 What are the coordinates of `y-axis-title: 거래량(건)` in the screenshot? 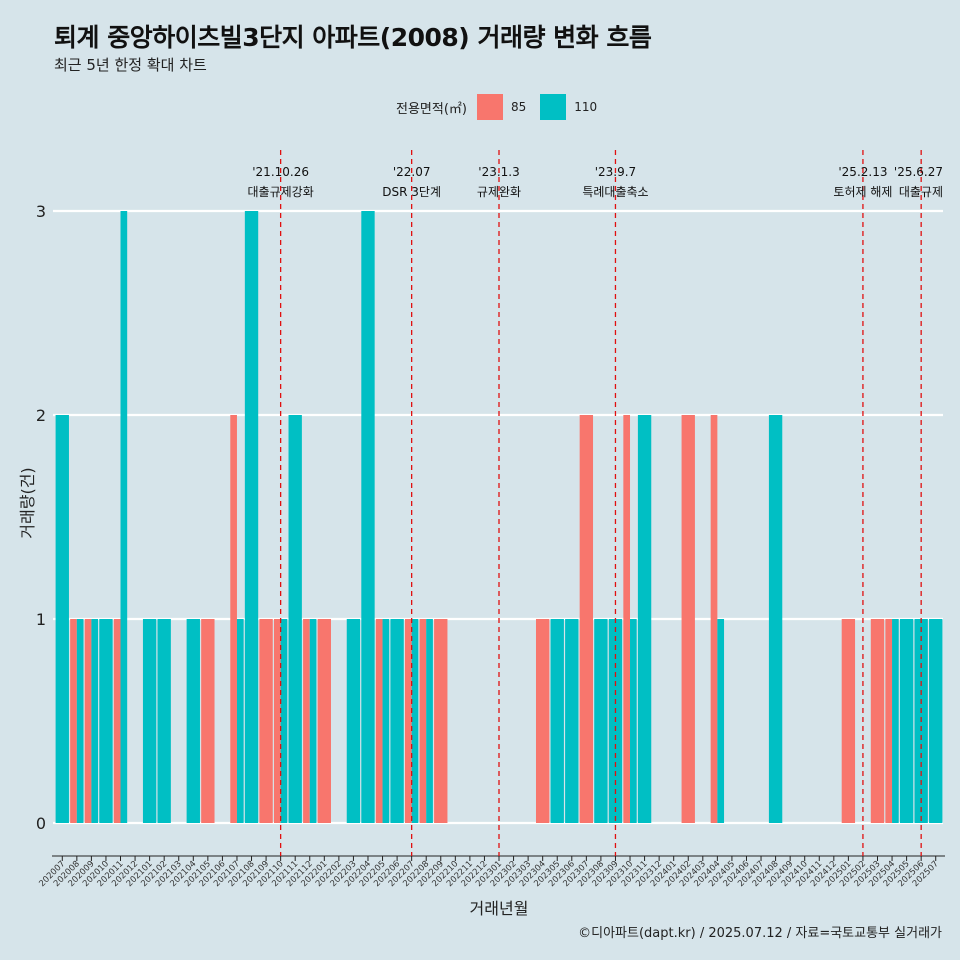 It's located at (27, 502).